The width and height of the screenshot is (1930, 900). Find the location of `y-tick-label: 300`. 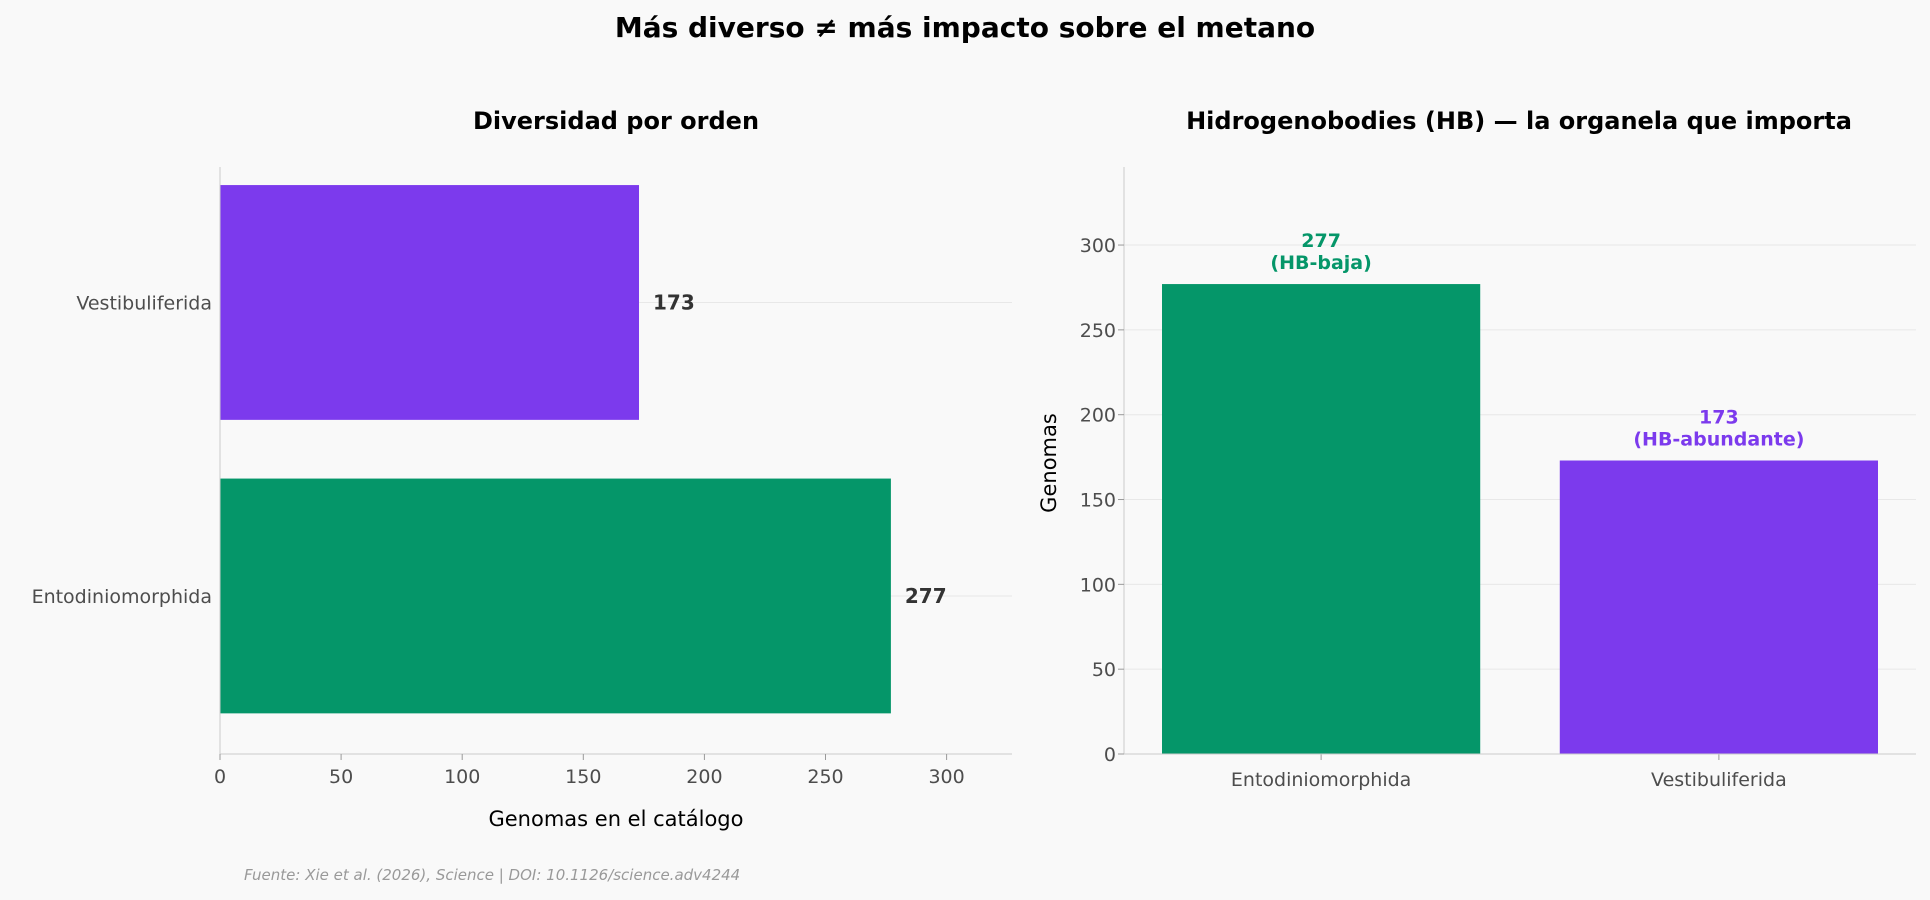

y-tick-label: 300 is located at coordinates (1098, 246).